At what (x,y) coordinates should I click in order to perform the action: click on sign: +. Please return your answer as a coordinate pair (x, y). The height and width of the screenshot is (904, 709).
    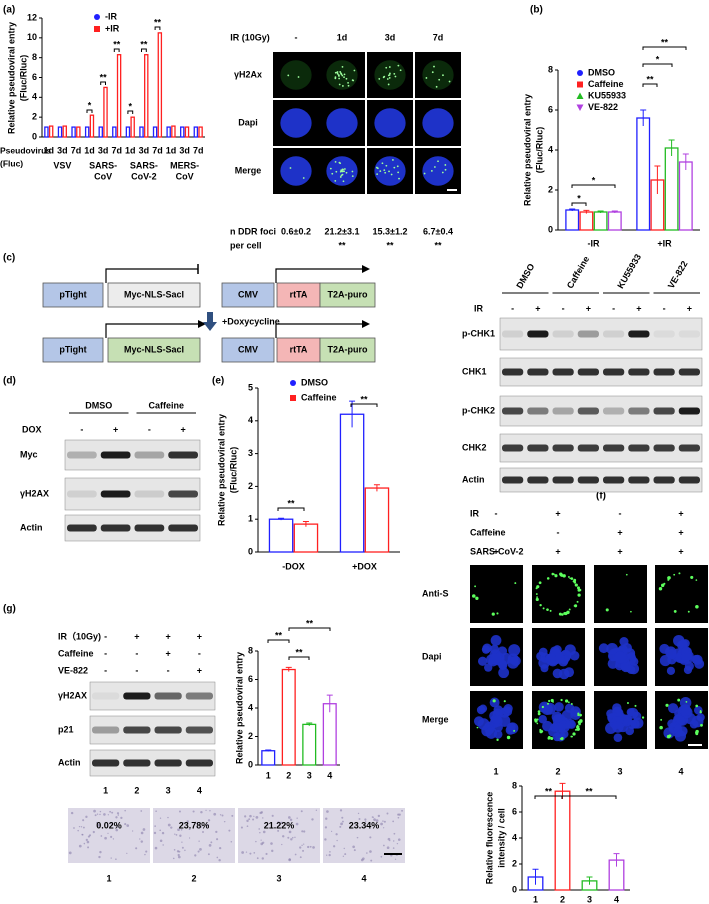
    Looking at the image, I should click on (557, 513).